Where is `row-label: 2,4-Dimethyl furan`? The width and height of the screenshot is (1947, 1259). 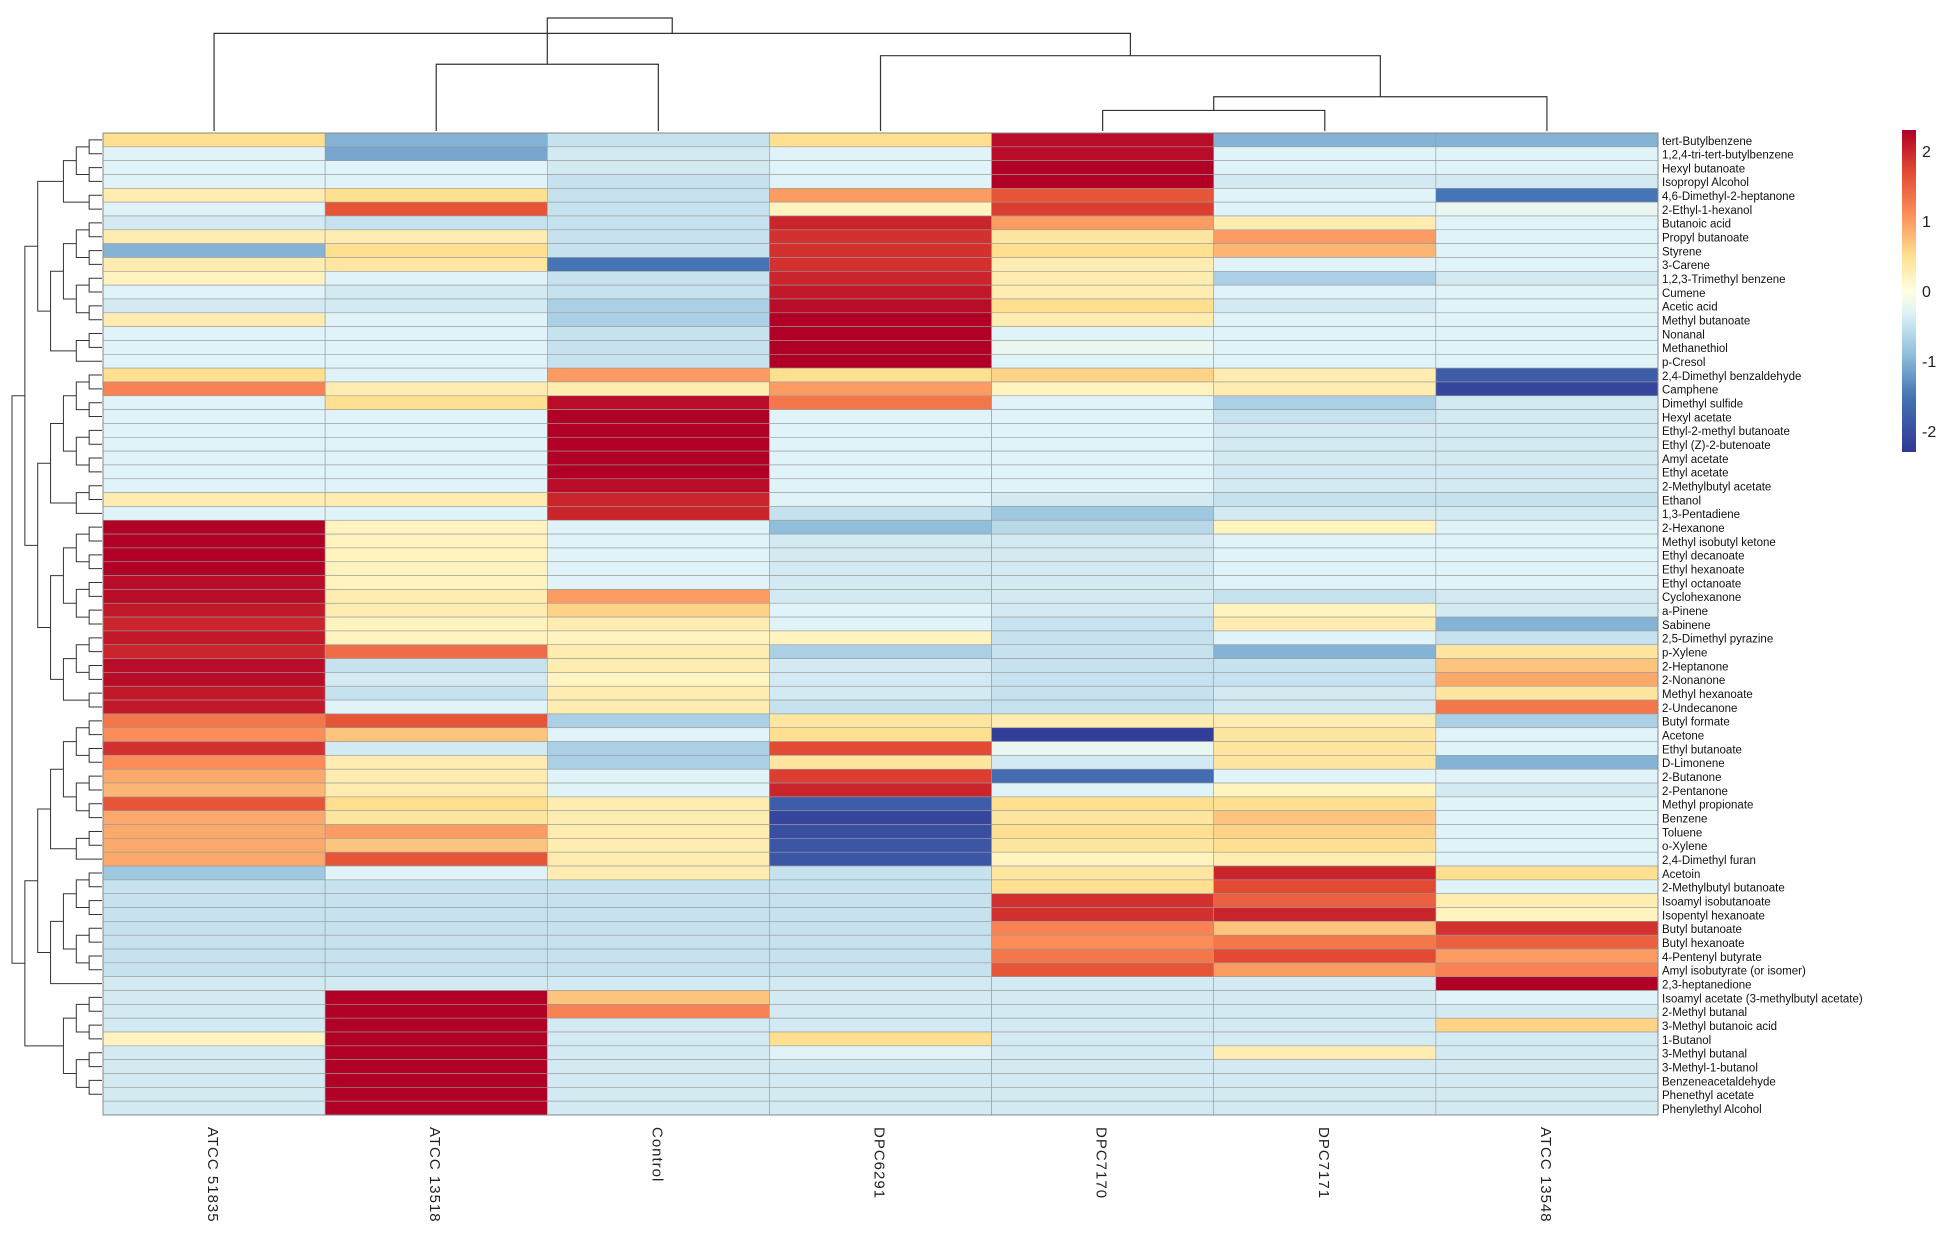
row-label: 2,4-Dimethyl furan is located at coordinates (1709, 861).